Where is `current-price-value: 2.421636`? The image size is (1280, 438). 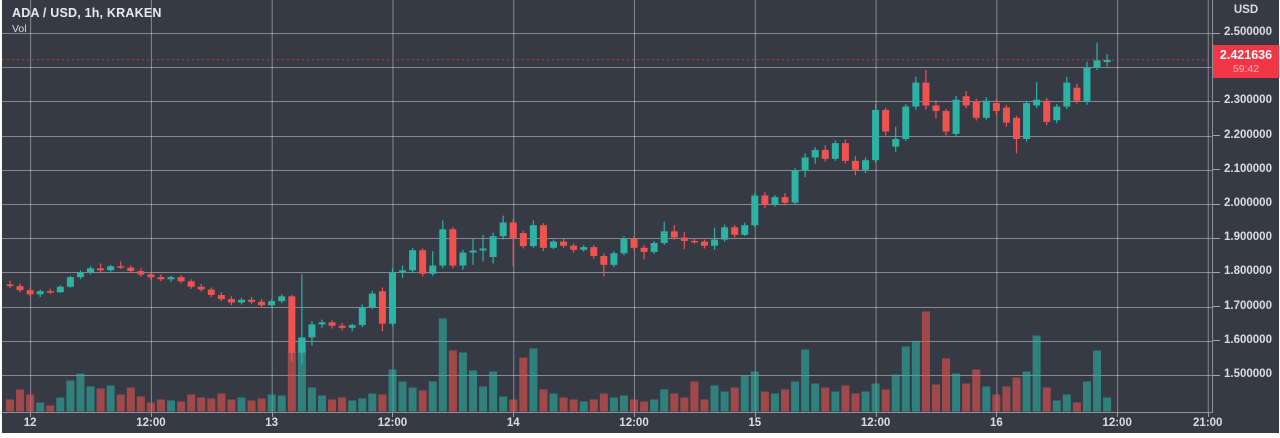
current-price-value: 2.421636 is located at coordinates (1246, 54).